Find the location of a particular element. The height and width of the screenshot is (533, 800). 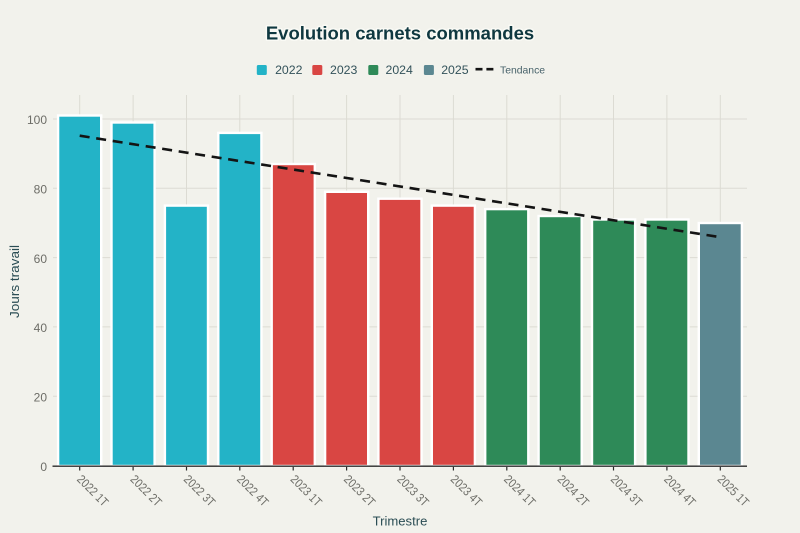

svg-text: 20 is located at coordinates (41, 397).